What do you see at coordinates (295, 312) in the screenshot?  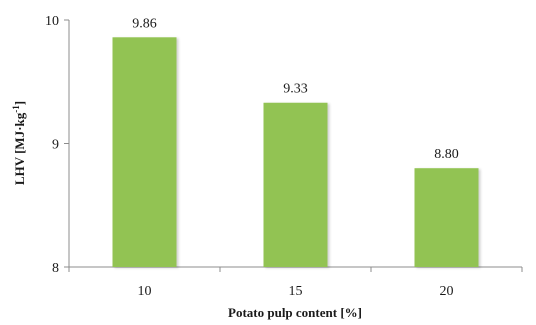 I see `x-axis-title: Potato pulp content [%]` at bounding box center [295, 312].